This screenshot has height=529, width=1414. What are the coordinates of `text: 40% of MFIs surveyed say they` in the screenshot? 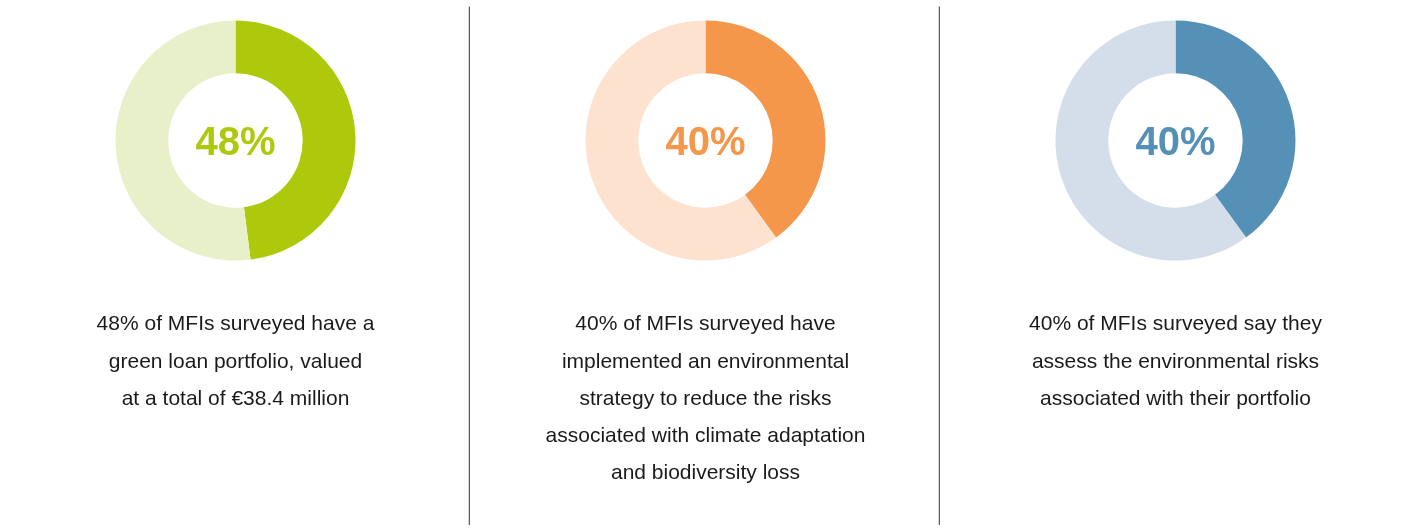 It's located at (1176, 323).